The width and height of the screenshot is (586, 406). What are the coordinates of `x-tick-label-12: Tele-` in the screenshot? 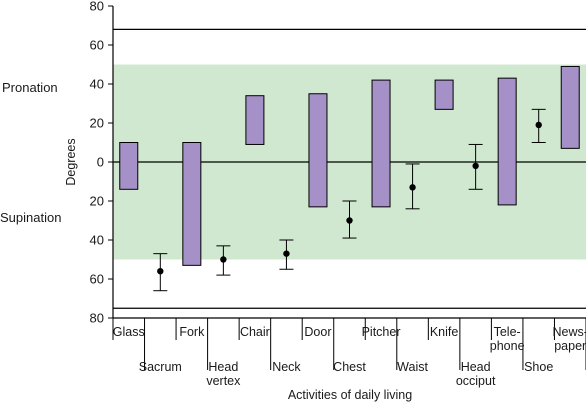 It's located at (507, 332).